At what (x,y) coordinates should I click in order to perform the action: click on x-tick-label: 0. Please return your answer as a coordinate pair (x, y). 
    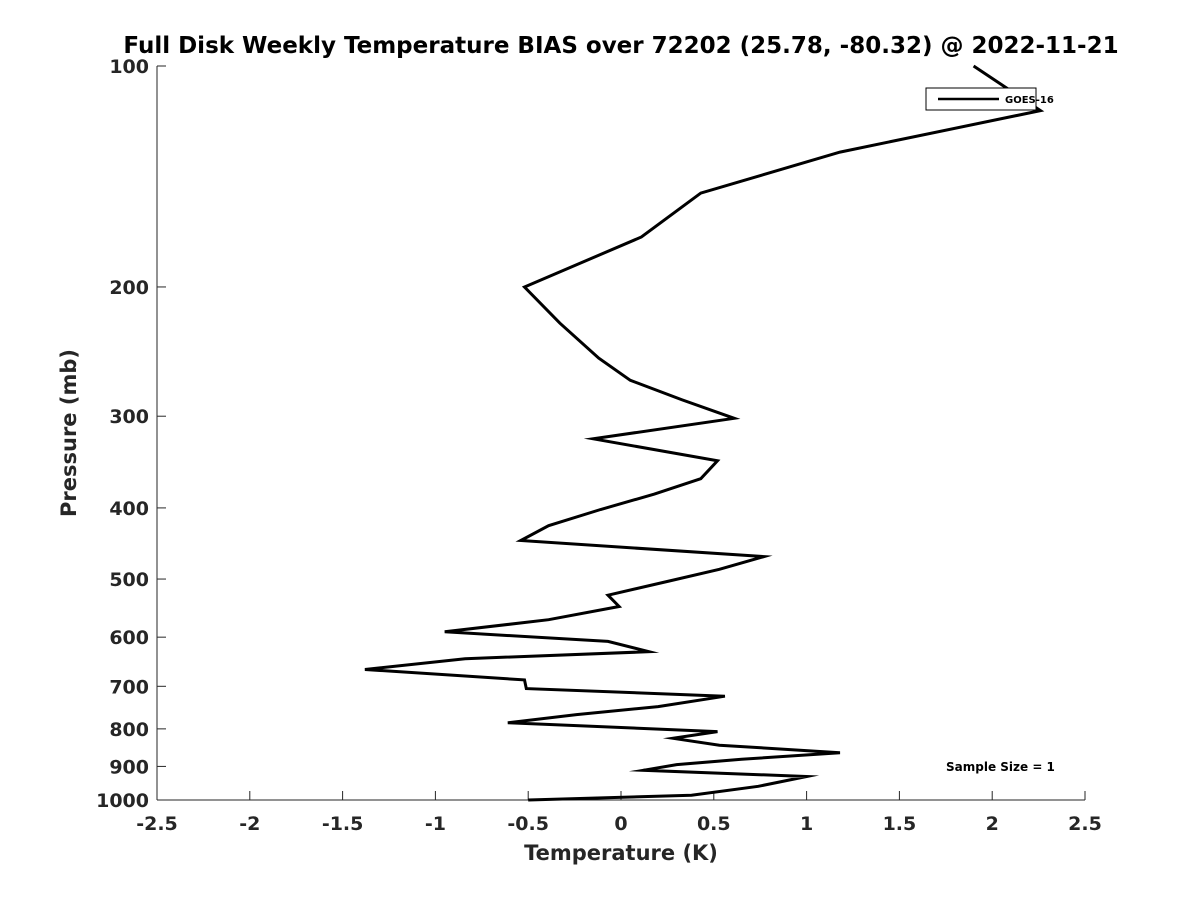
    Looking at the image, I should click on (620, 824).